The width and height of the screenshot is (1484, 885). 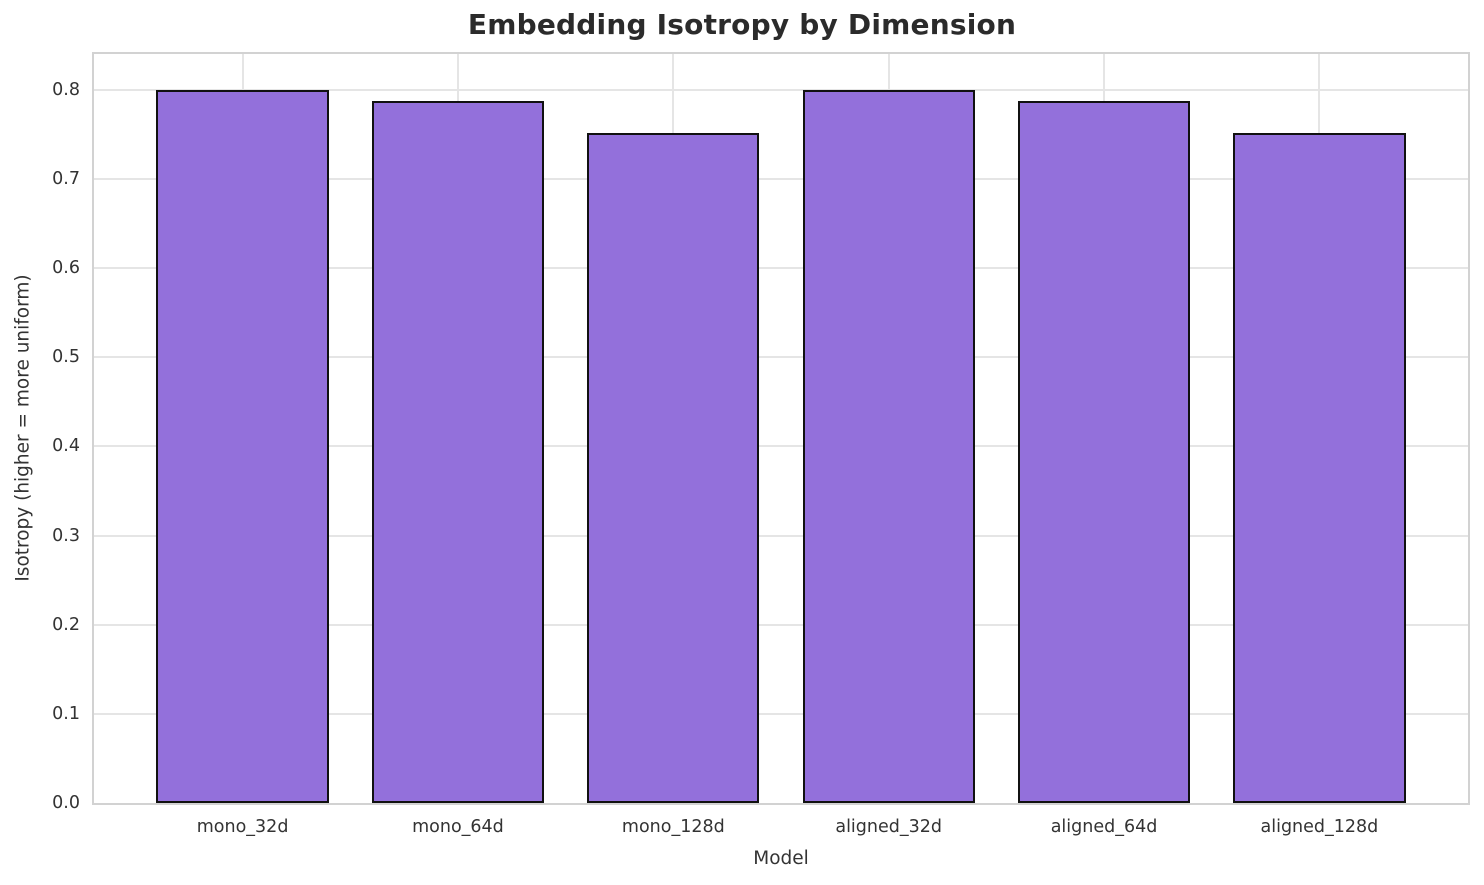 I want to click on bar-mono_128d, so click(x=673, y=468).